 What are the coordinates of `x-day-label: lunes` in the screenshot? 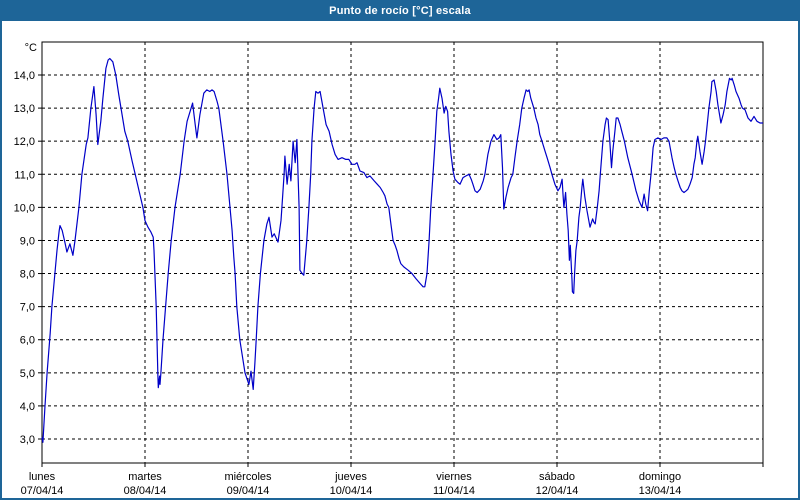 It's located at (42, 477).